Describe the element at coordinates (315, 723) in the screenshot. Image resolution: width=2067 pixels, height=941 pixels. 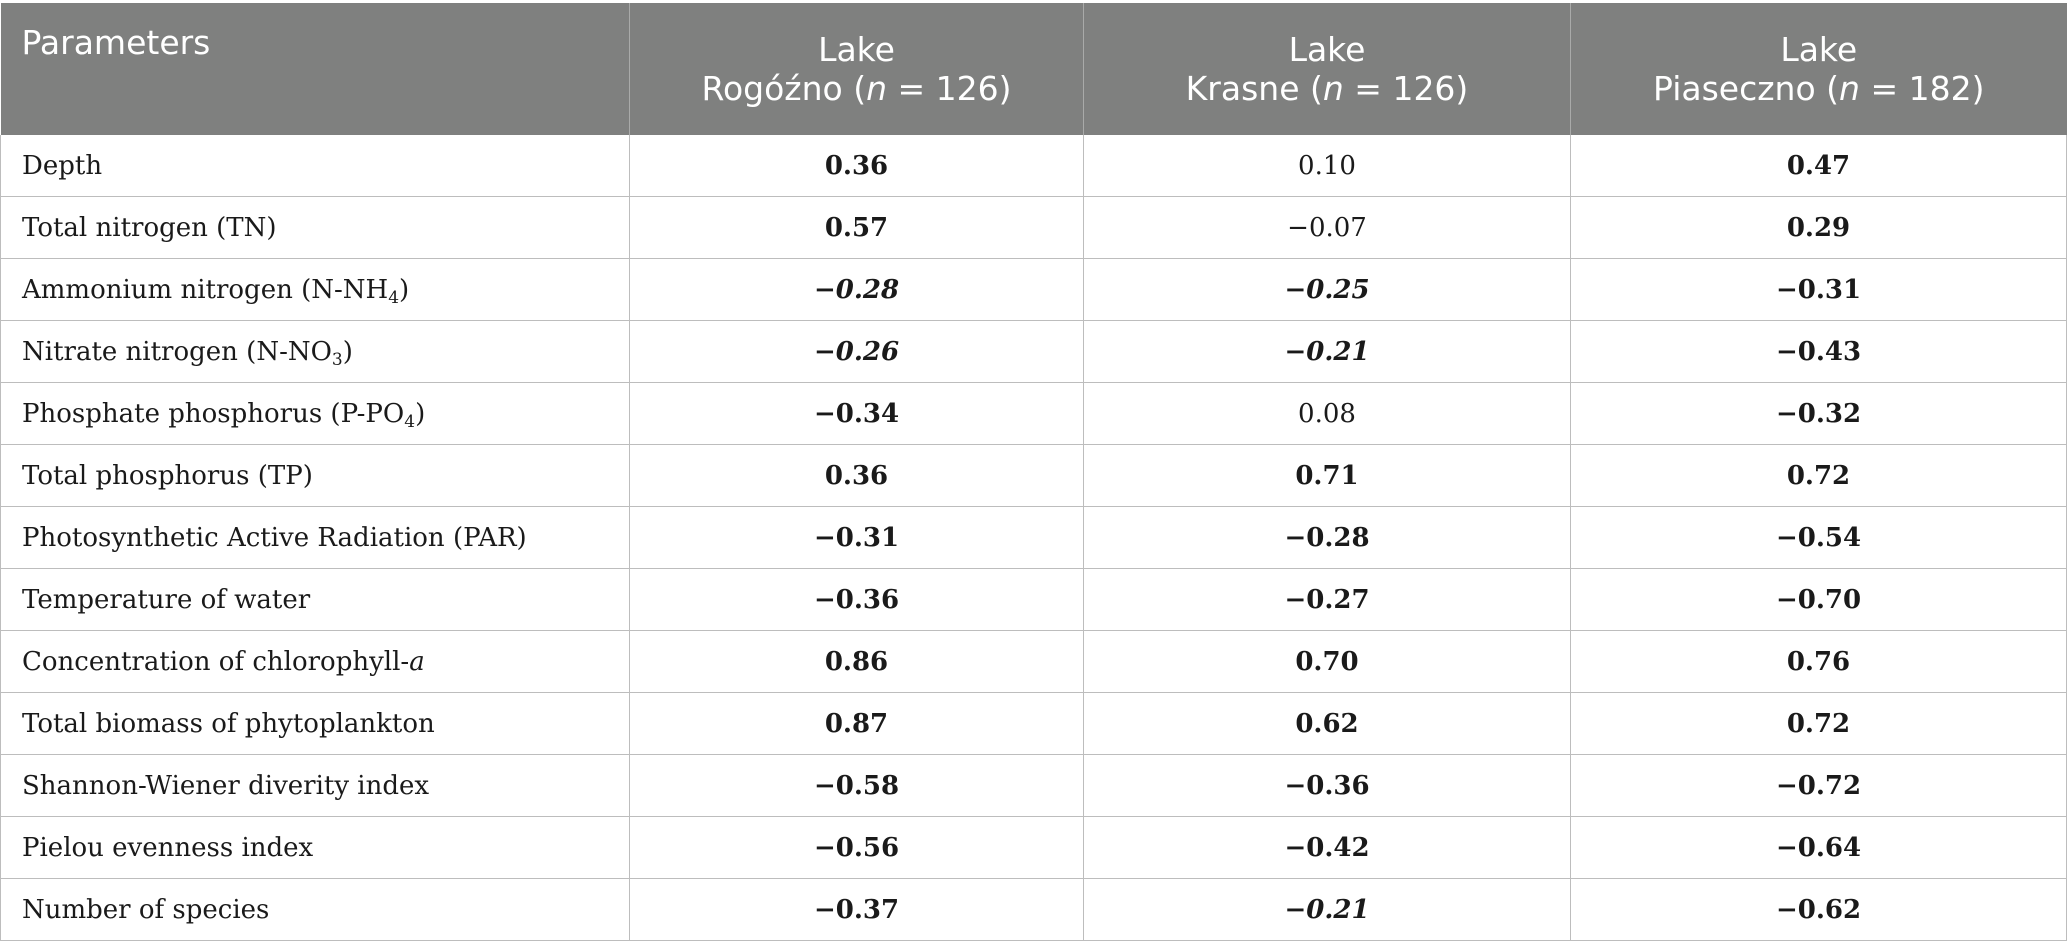
I see `param-cell: Total biomass of phytoplankton` at that location.